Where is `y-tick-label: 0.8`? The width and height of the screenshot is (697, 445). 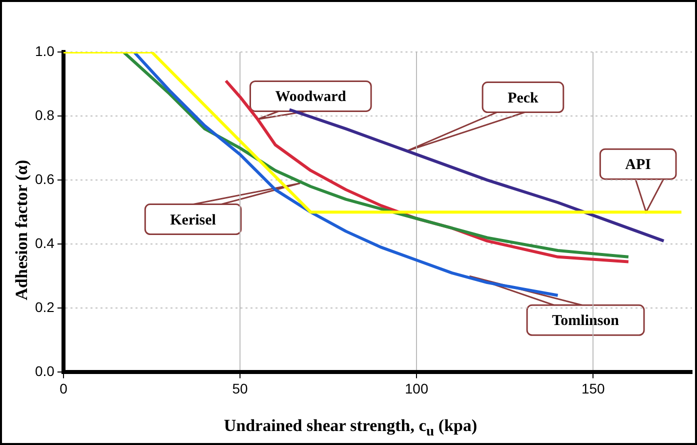 y-tick-label: 0.8 is located at coordinates (44, 114).